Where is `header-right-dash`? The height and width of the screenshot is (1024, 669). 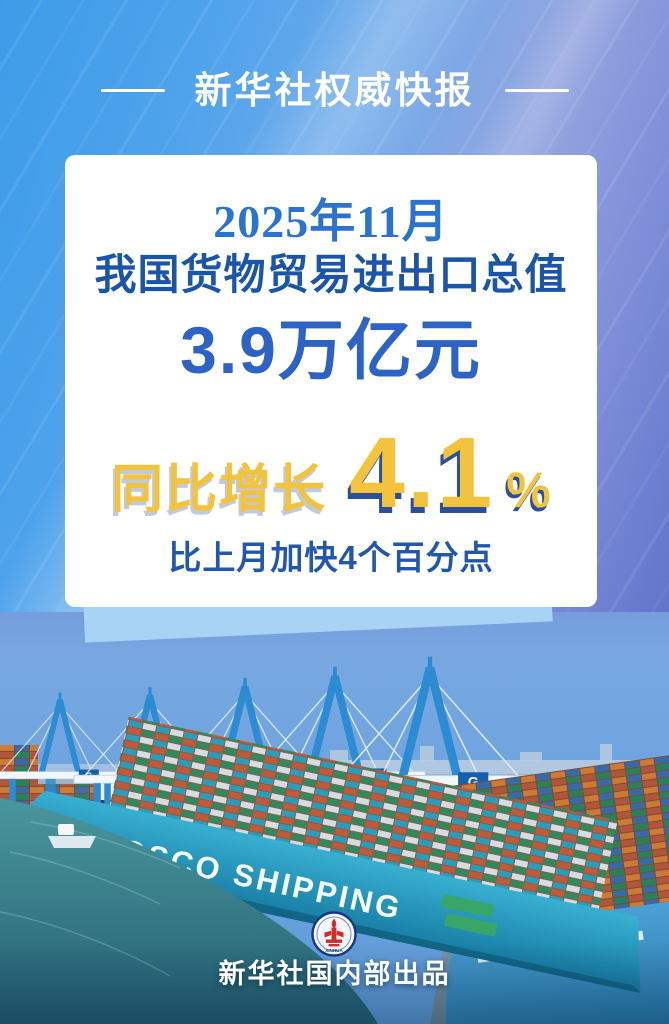
header-right-dash is located at coordinates (536, 90).